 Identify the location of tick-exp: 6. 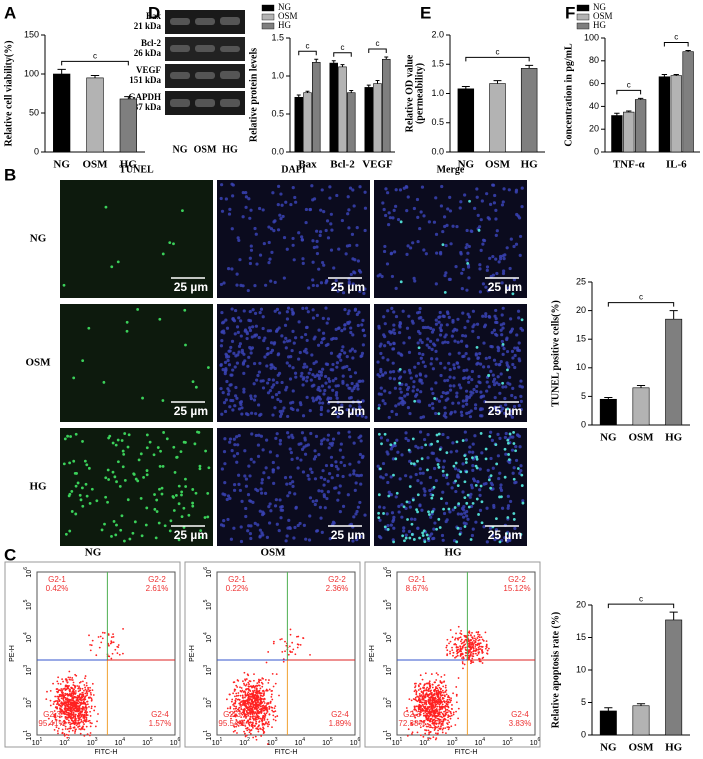
(359, 740).